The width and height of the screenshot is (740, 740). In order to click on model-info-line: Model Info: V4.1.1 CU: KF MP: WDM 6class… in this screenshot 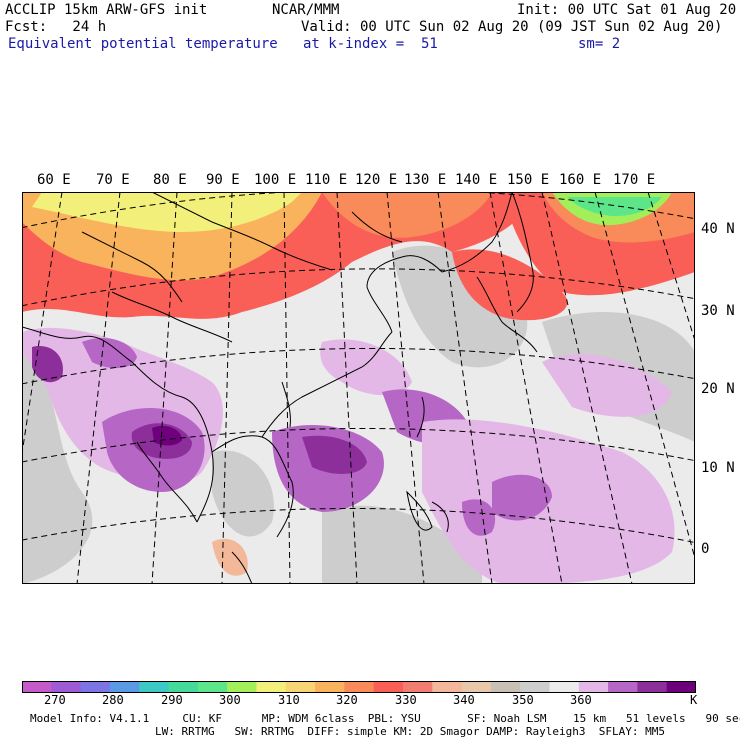, I will do `click(385, 718)`.